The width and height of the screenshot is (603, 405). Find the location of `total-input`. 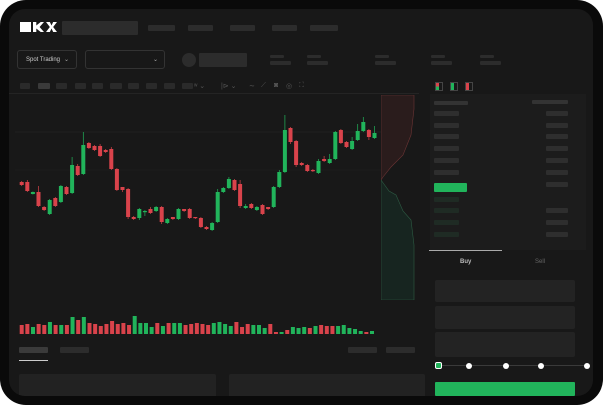

total-input is located at coordinates (505, 344).